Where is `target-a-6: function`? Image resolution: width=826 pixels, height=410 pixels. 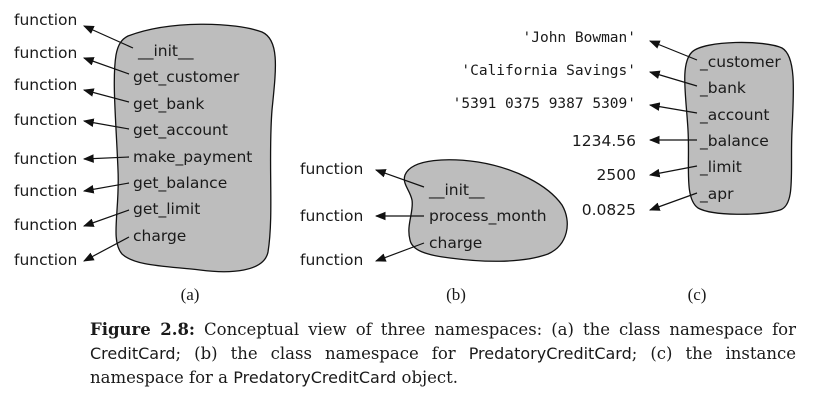 target-a-6: function is located at coordinates (45, 191).